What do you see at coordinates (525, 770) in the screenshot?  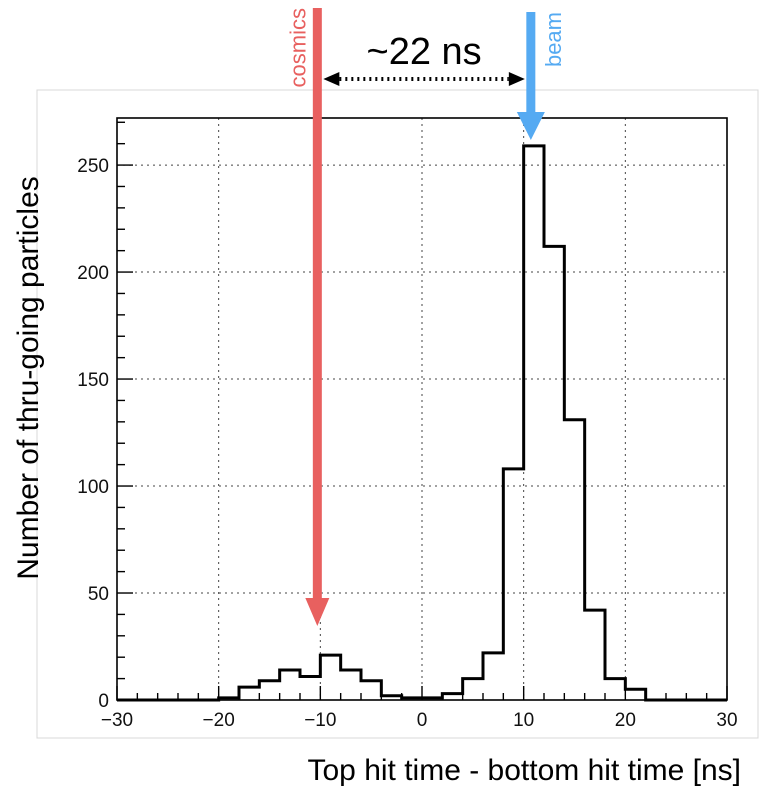 I see `x-axis-title: Top hit time - bottom hit time [ns]` at bounding box center [525, 770].